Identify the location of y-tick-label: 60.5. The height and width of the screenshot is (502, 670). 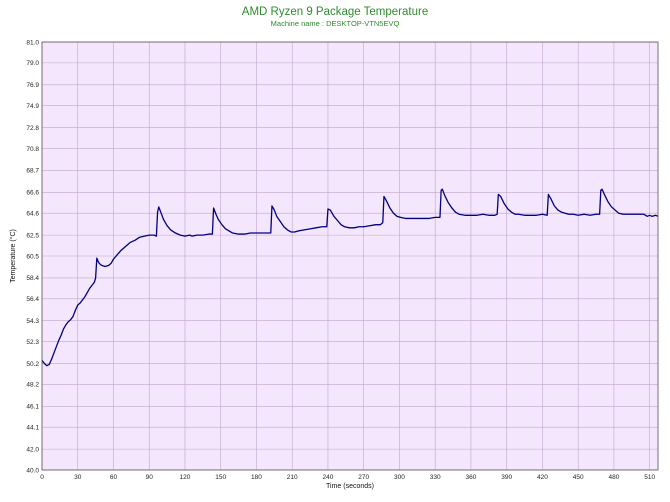
(32, 256).